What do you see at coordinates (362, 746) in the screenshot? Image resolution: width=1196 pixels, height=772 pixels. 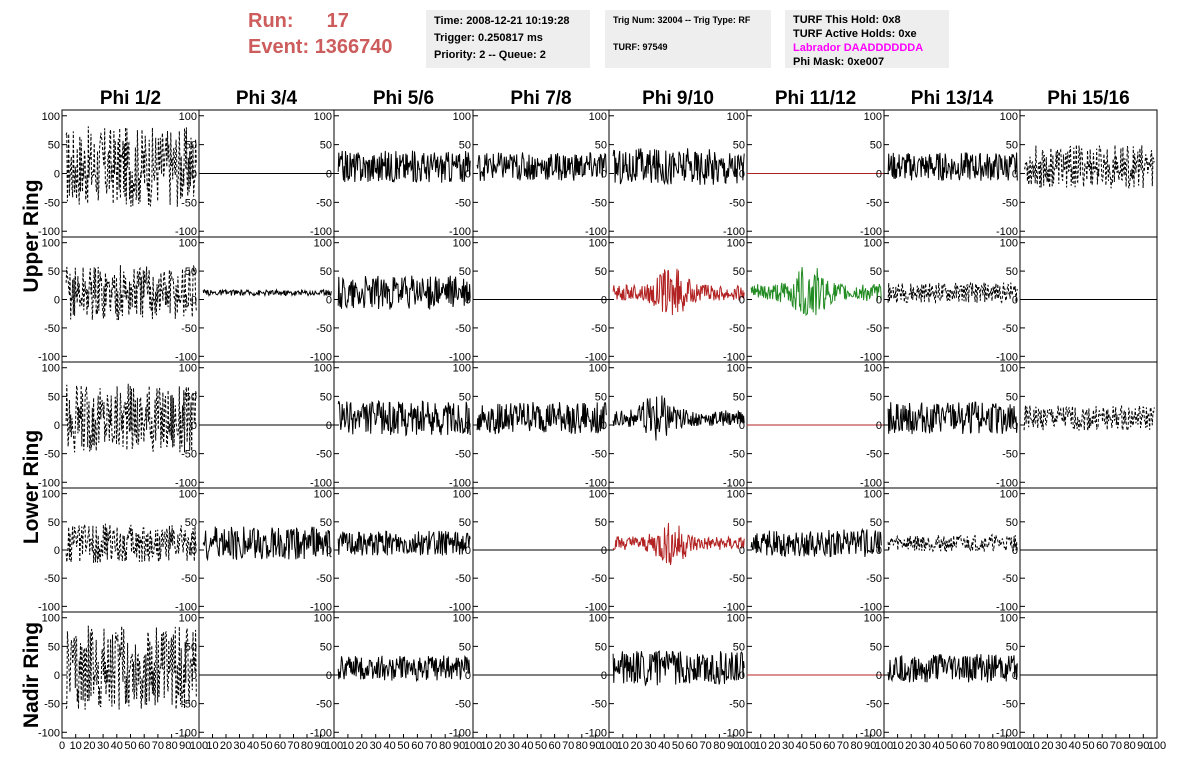 I see `x-tick-label: 20` at bounding box center [362, 746].